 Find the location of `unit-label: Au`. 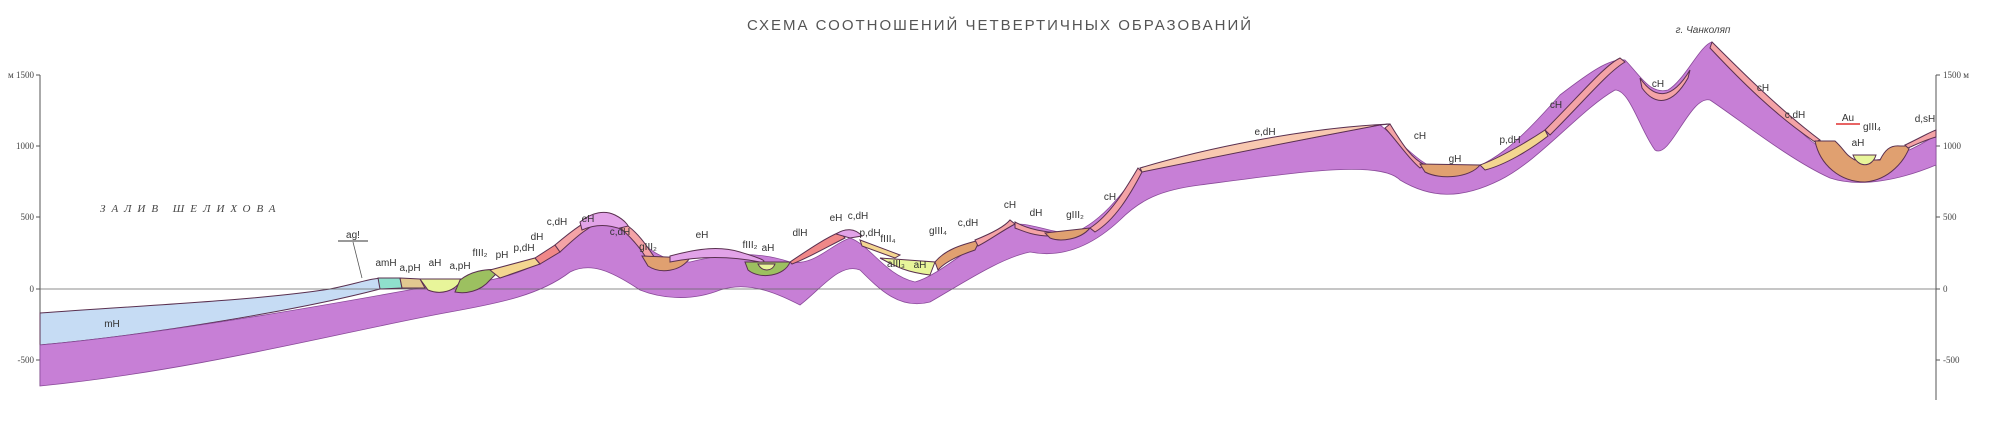

unit-label: Au is located at coordinates (1848, 118).